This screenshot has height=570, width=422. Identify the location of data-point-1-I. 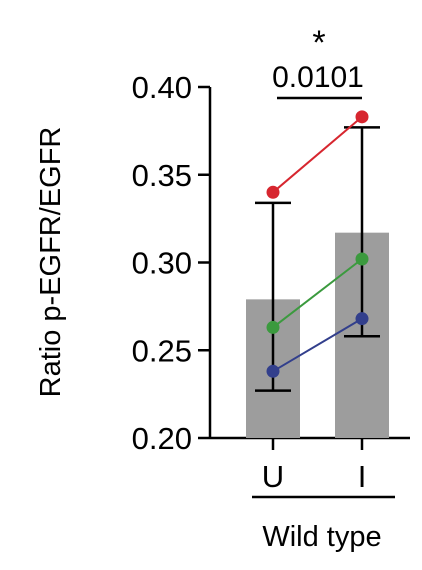
(362, 259).